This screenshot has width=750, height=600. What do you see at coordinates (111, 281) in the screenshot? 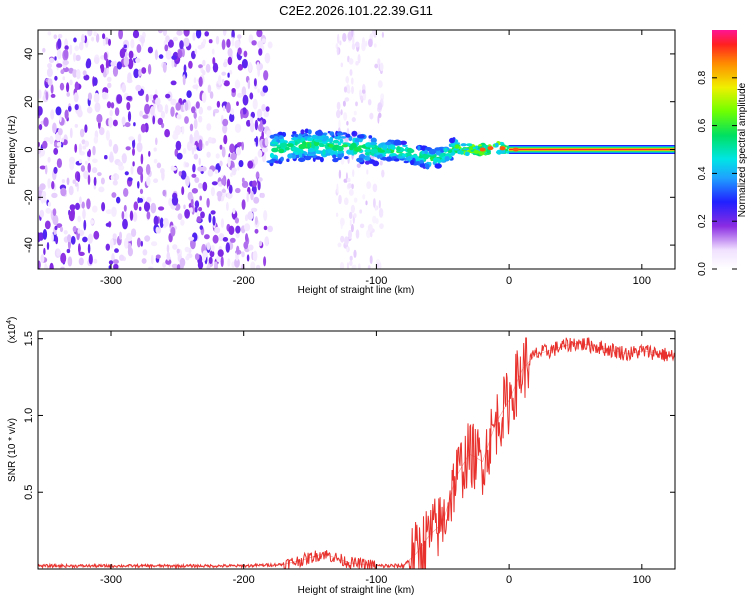
I see `x-tick-label: -300` at bounding box center [111, 281].